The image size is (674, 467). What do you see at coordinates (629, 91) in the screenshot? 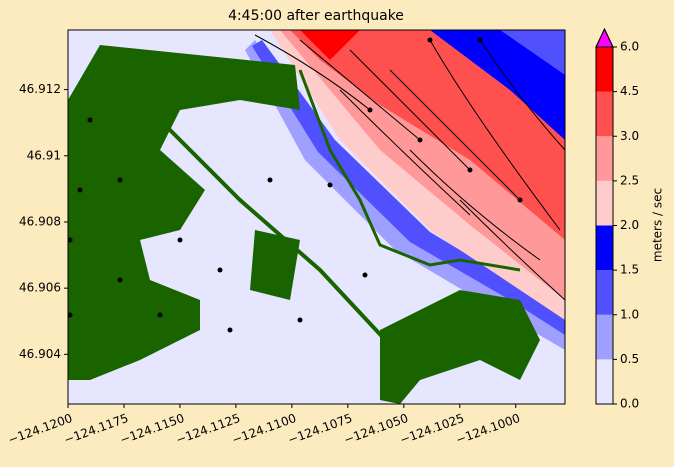
I see `colorbar-tick-label: 4.5` at bounding box center [629, 91].